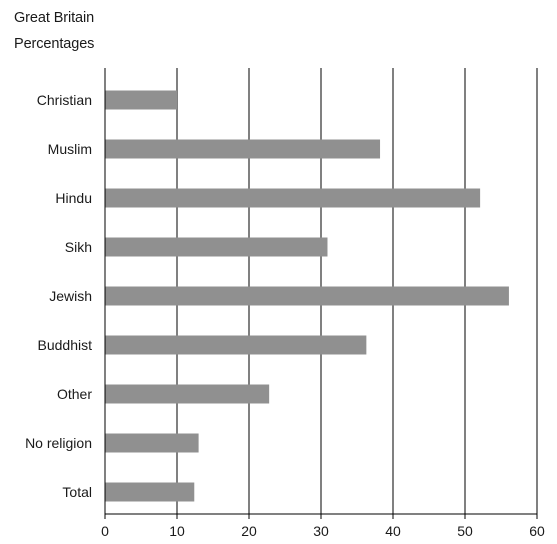 Image resolution: width=557 pixels, height=544 pixels. I want to click on chart-subtitle-region: Great Britain, so click(54, 18).